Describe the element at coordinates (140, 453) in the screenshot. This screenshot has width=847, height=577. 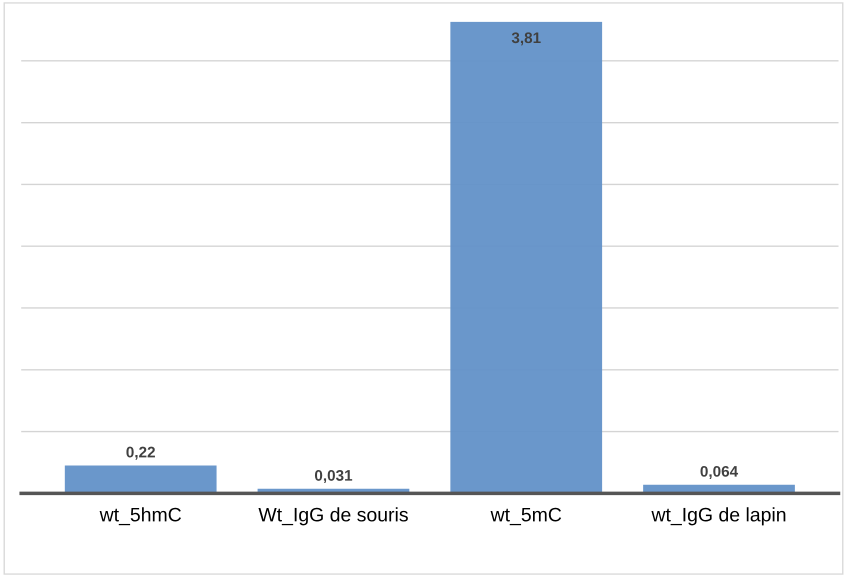
I see `data-label: 0,22` at that location.